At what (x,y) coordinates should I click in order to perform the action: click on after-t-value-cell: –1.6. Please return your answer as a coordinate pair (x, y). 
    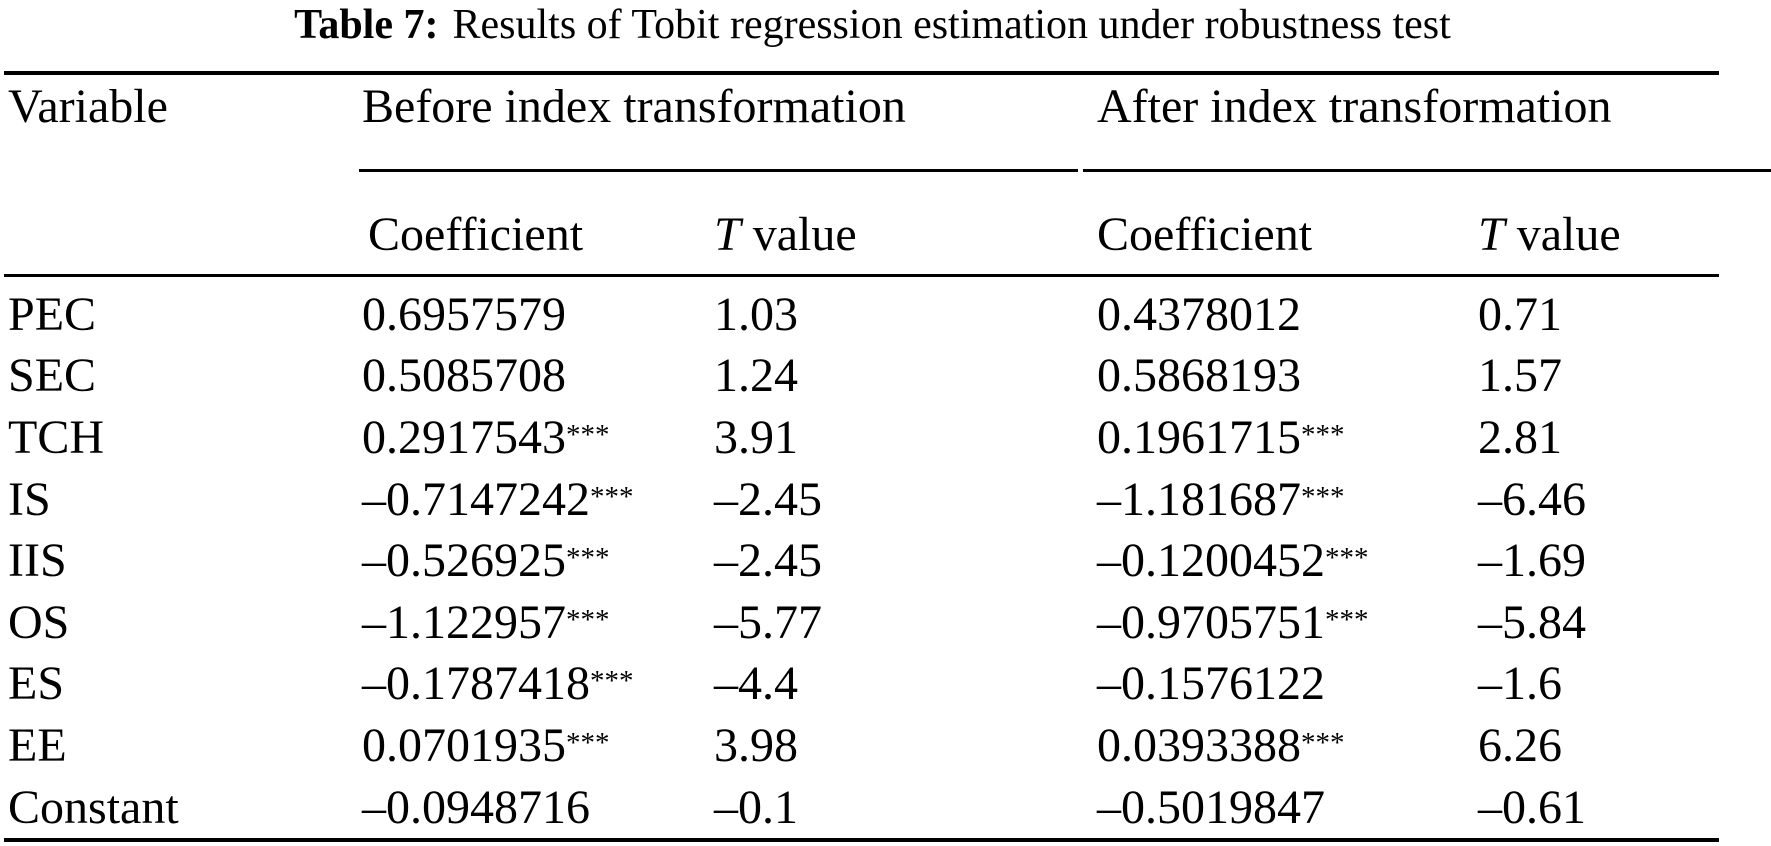
    Looking at the image, I should click on (1520, 684).